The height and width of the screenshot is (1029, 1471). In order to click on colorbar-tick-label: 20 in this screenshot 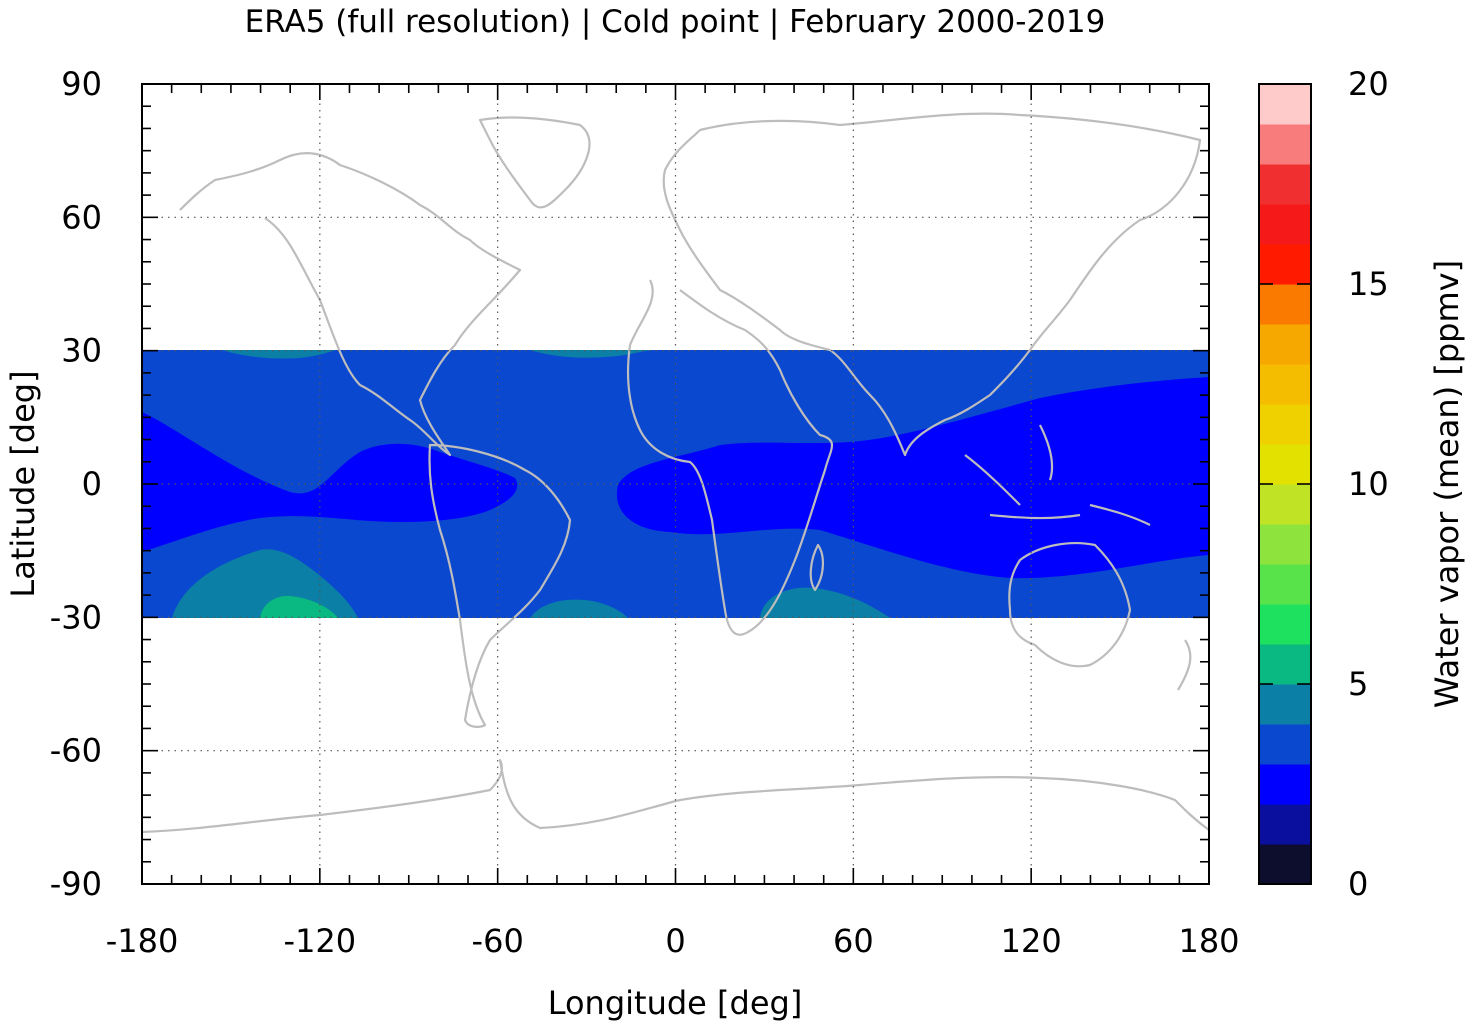, I will do `click(1368, 84)`.